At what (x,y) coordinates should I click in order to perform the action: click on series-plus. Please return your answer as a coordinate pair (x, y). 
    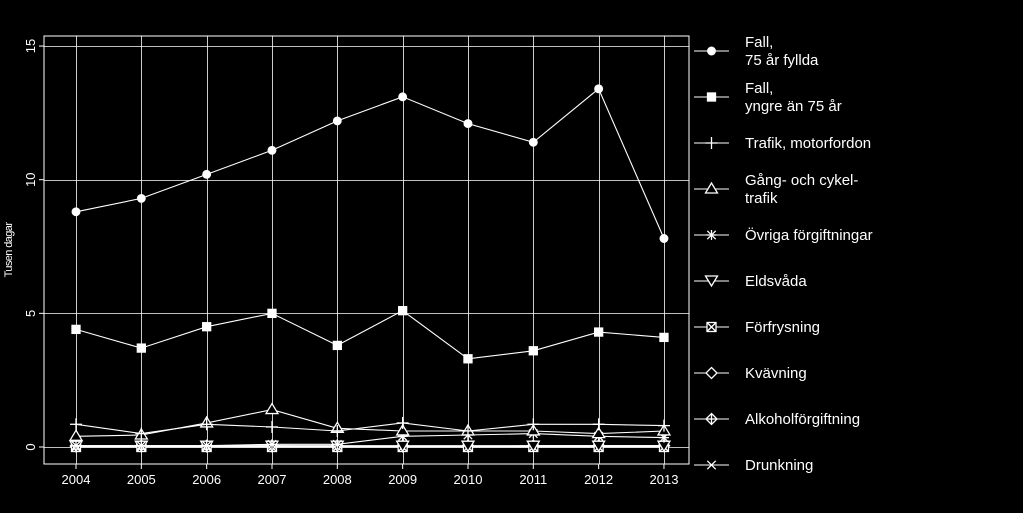
    Looking at the image, I should click on (370, 428).